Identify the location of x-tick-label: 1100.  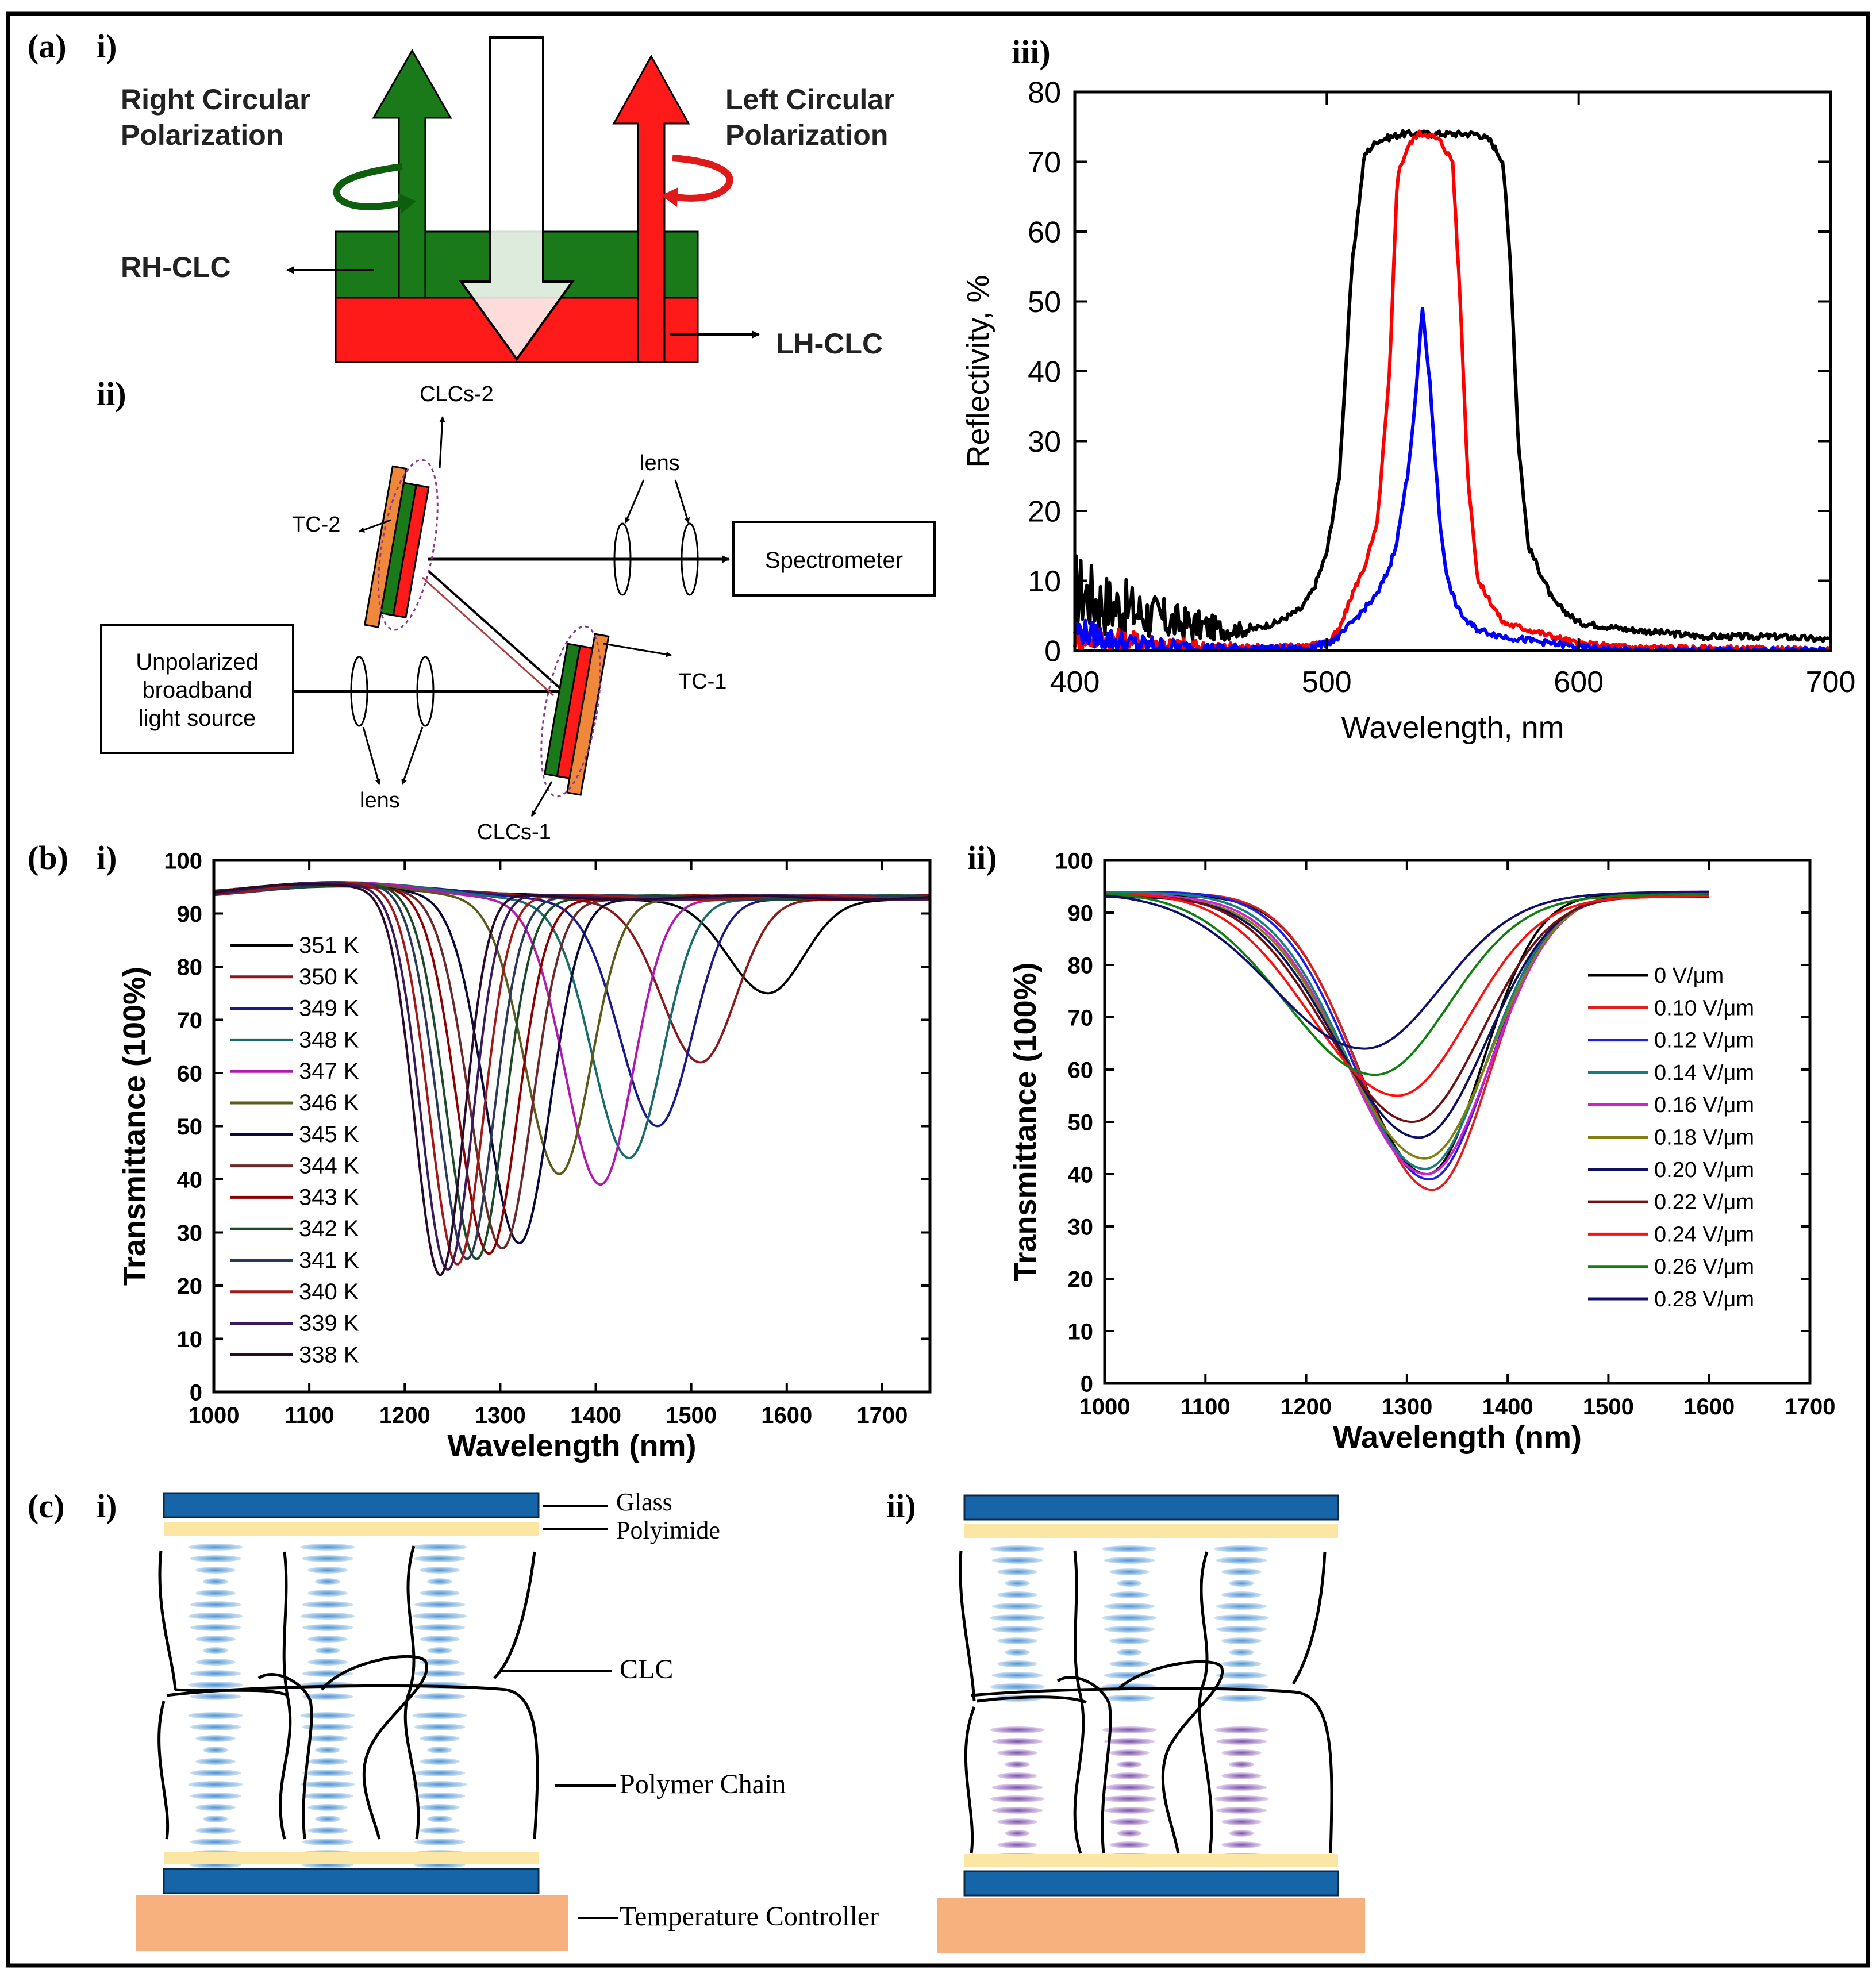
(310, 1416).